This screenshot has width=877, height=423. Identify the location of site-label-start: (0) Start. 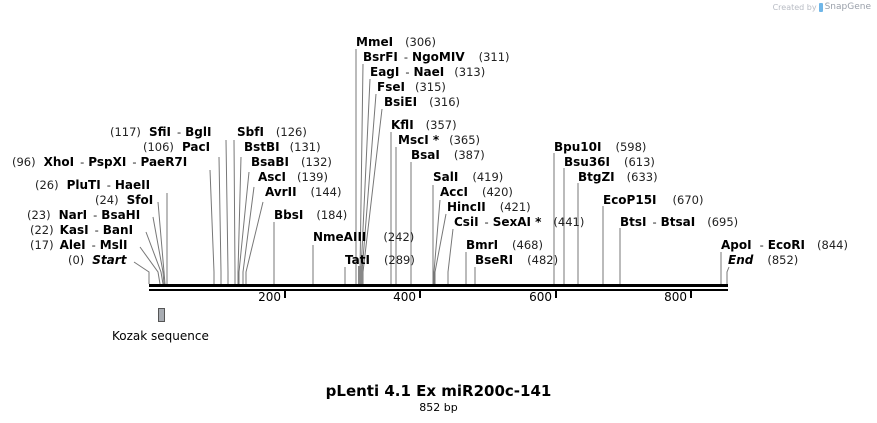
(98, 260).